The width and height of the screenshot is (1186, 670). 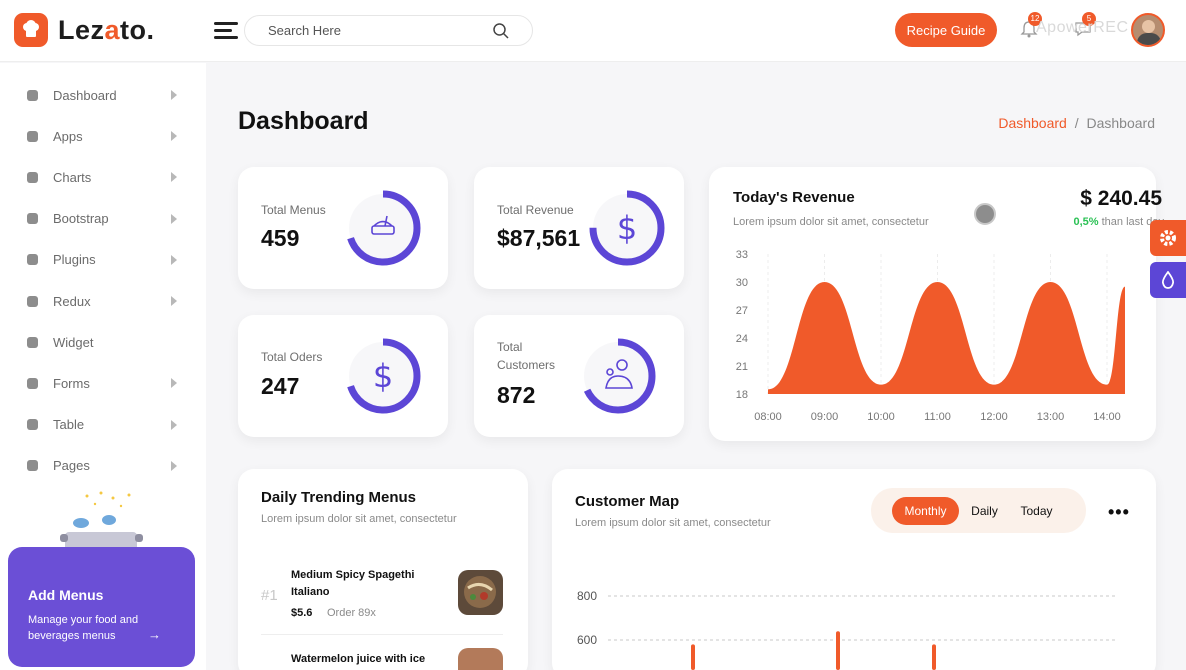 What do you see at coordinates (378, 30) in the screenshot?
I see `search-input` at bounding box center [378, 30].